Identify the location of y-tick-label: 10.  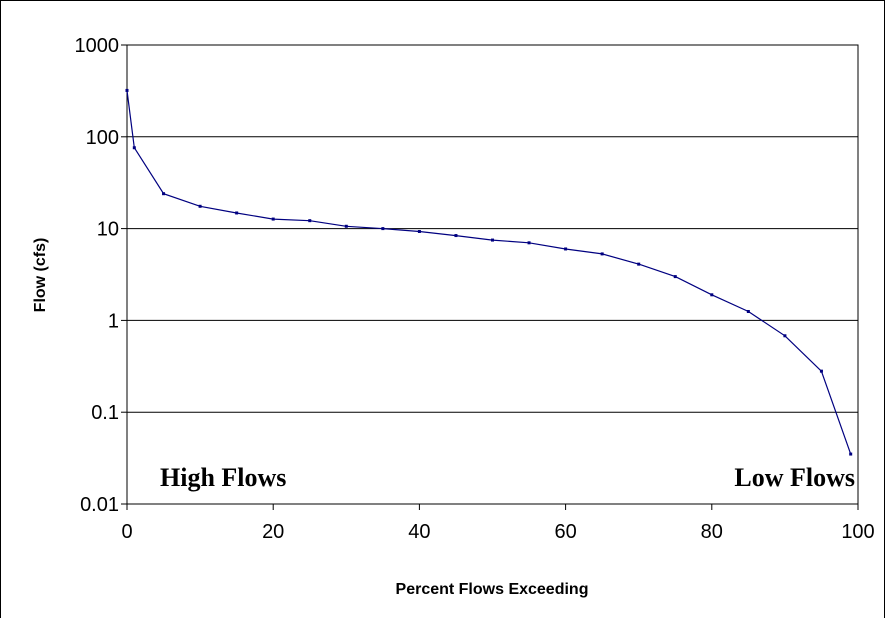
(108, 230).